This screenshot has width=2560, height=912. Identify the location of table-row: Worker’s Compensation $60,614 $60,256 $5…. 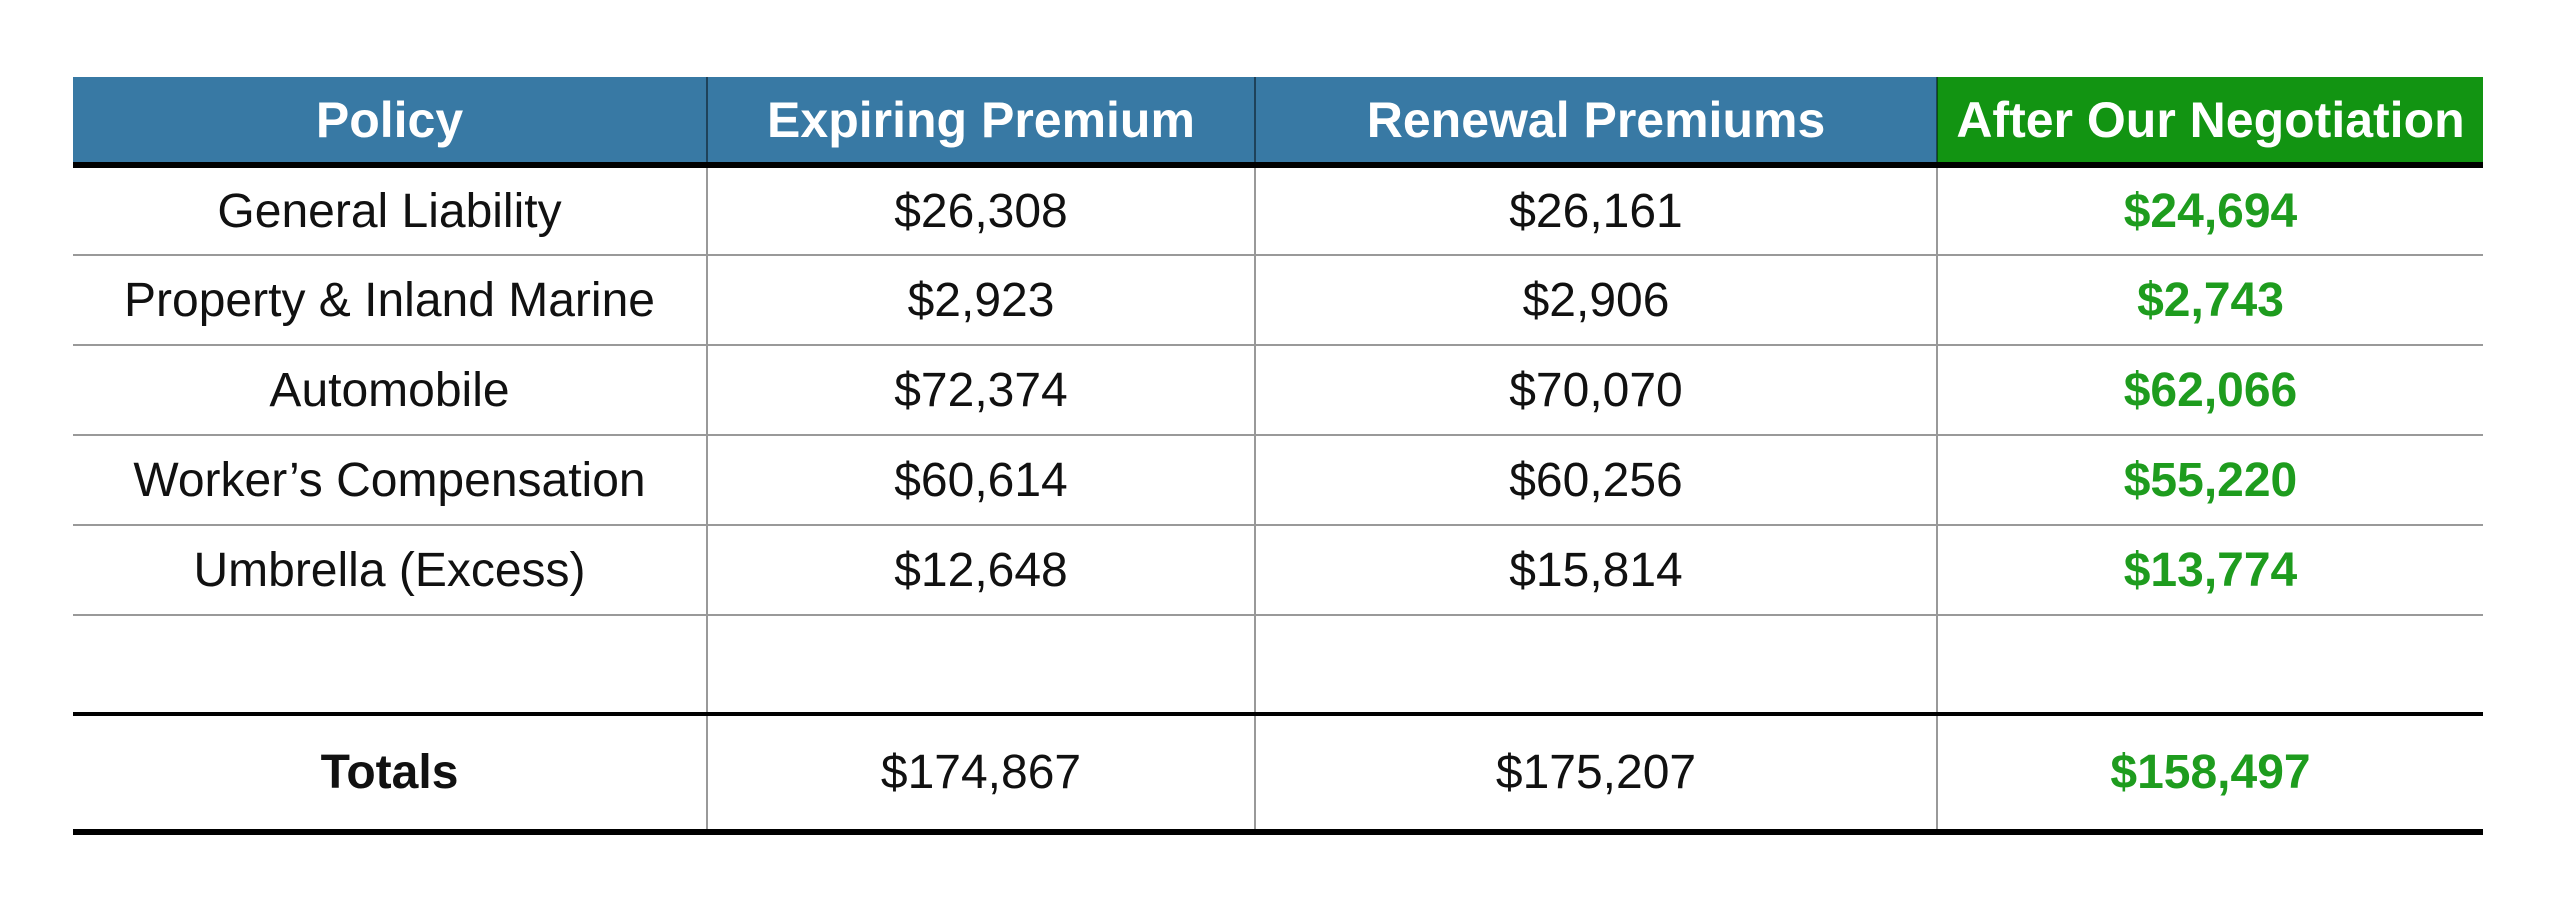
(1278, 480).